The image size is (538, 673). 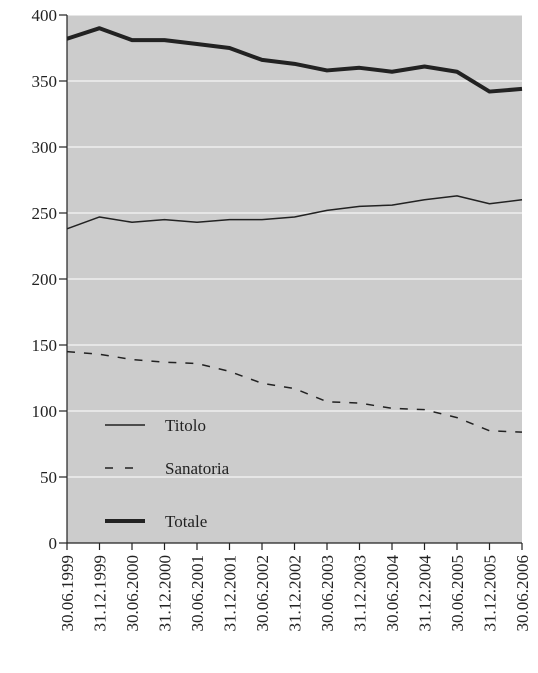 What do you see at coordinates (360, 593) in the screenshot?
I see `x-tick-label: 31.12.2003` at bounding box center [360, 593].